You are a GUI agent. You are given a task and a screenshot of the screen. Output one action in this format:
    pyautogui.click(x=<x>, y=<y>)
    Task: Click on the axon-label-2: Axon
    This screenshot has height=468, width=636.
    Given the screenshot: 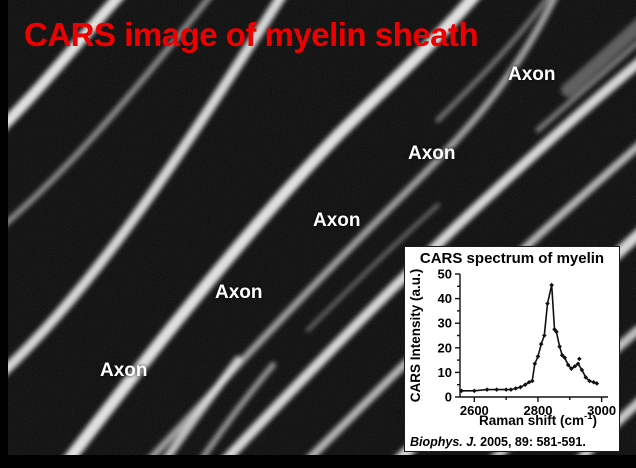 What is the action you would take?
    pyautogui.click(x=432, y=153)
    